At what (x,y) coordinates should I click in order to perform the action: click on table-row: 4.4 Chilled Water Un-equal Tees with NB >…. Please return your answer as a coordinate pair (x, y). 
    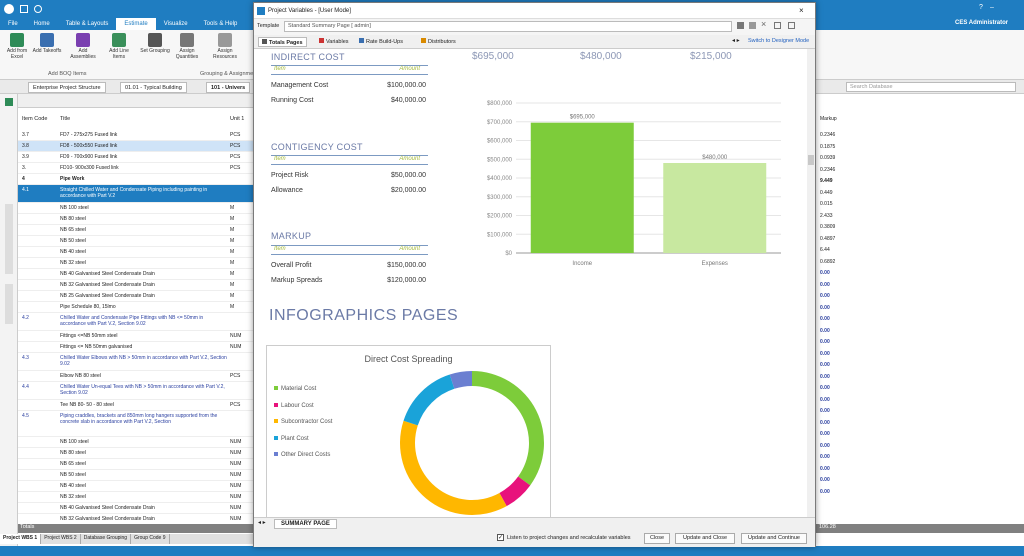
    Looking at the image, I should click on (136, 391).